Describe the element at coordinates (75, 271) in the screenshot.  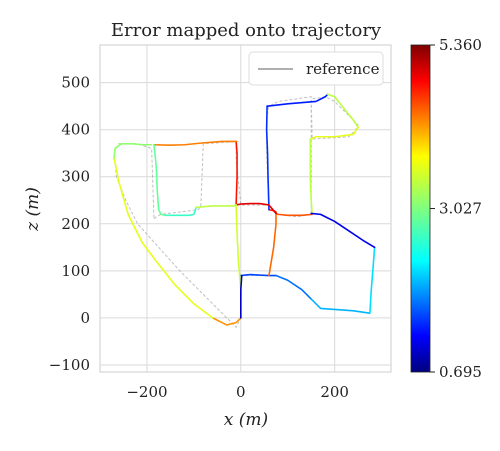
I see `y-tick-label: 100` at that location.